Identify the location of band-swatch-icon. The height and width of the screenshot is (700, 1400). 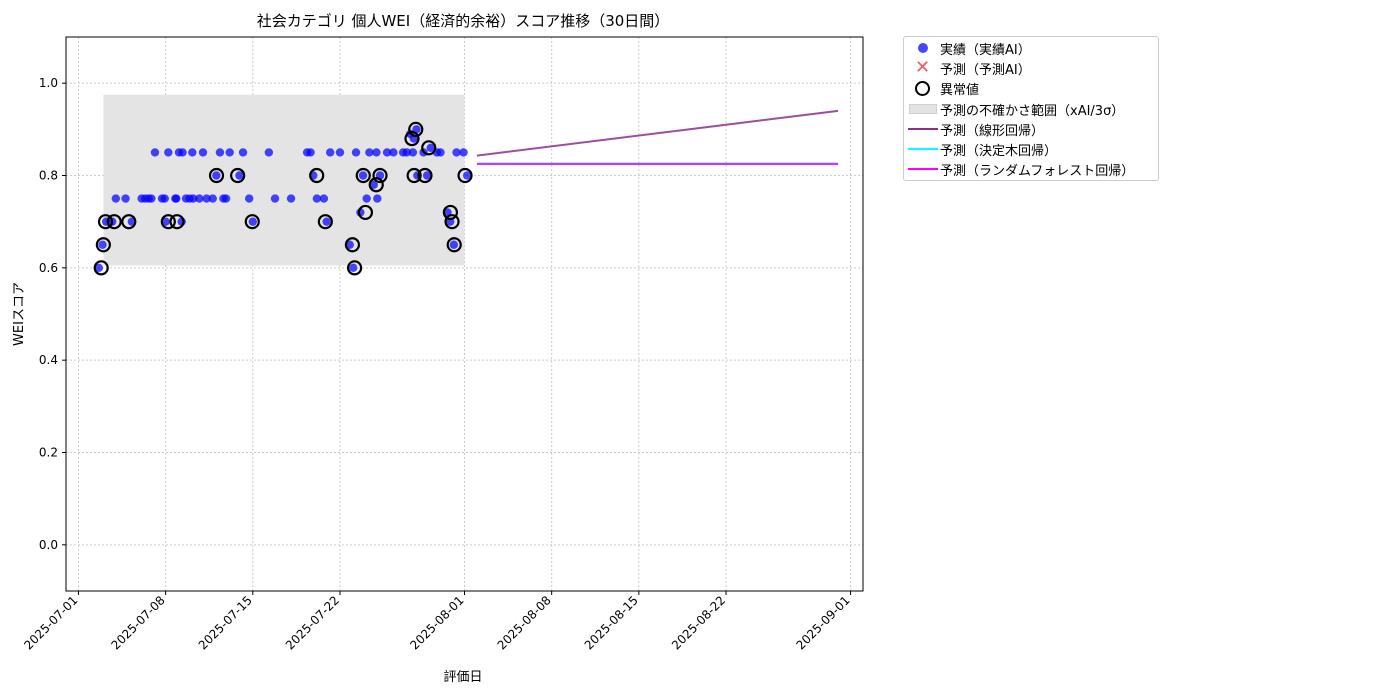
(923, 109).